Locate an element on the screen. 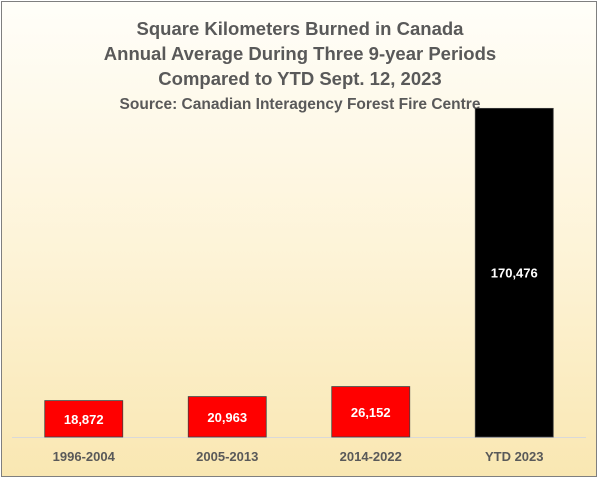  data-label-ytd-2023: 170,476 is located at coordinates (514, 273).